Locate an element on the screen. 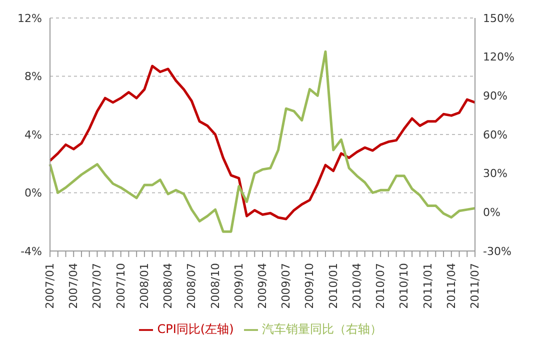 Image resolution: width=533 pixels, height=344 pixels. x-tick-label: 2008/07 is located at coordinates (191, 286).